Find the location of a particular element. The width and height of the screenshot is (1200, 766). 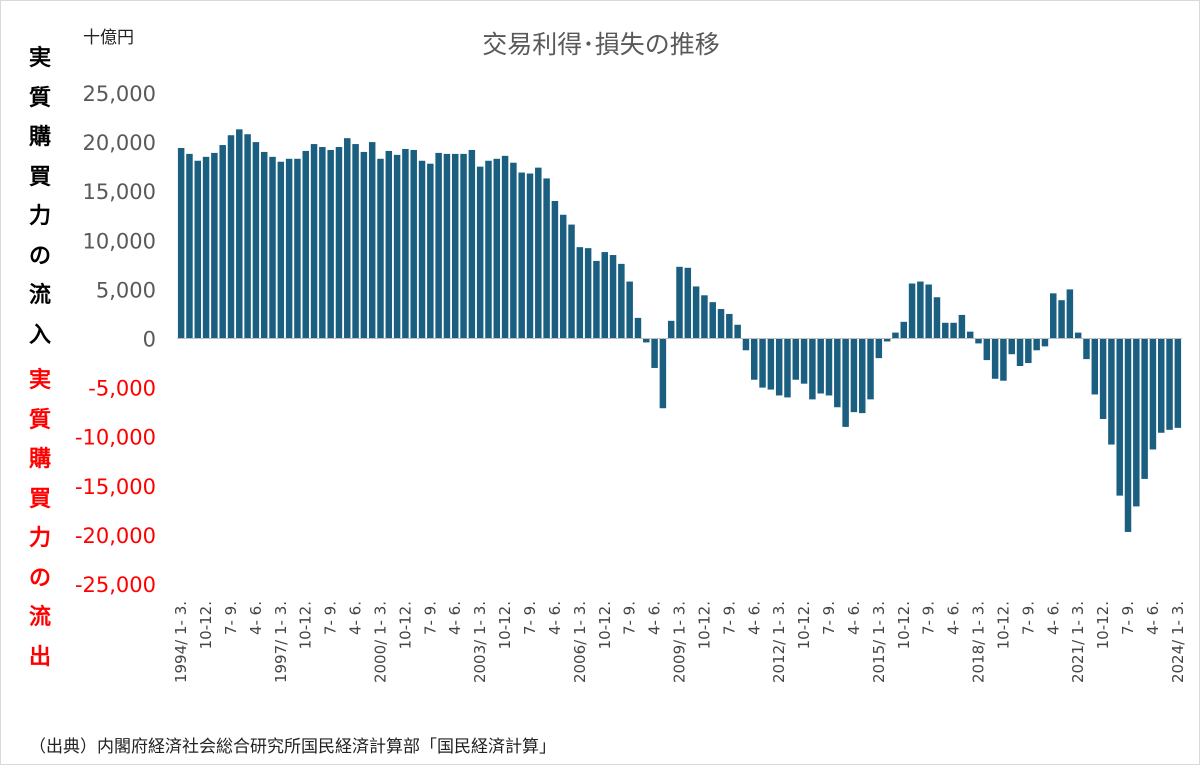

x-tick-label: 2018/ 1- 3. is located at coordinates (979, 642).